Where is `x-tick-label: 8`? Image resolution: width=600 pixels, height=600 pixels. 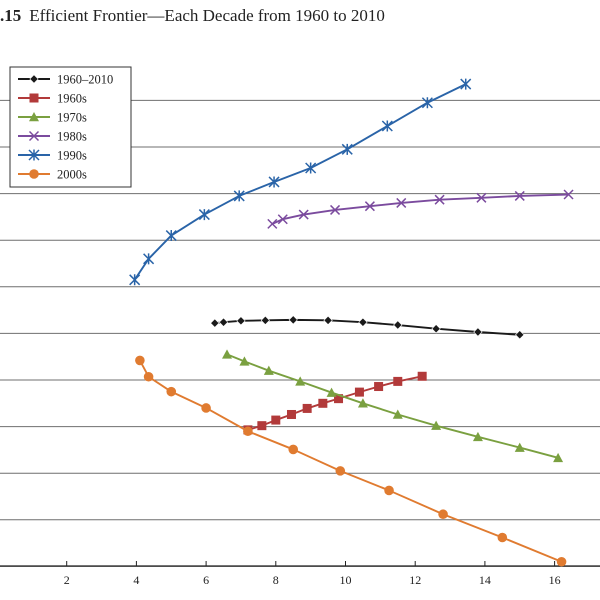
x-tick-label: 8 is located at coordinates (276, 580).